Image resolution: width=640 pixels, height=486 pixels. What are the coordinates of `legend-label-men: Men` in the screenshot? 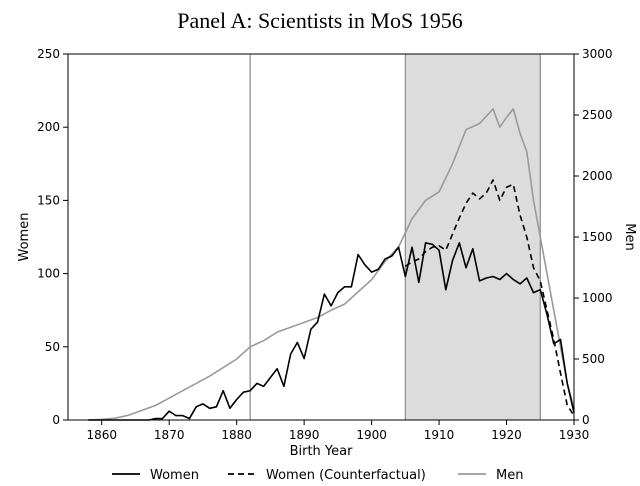 It's located at (509, 475).